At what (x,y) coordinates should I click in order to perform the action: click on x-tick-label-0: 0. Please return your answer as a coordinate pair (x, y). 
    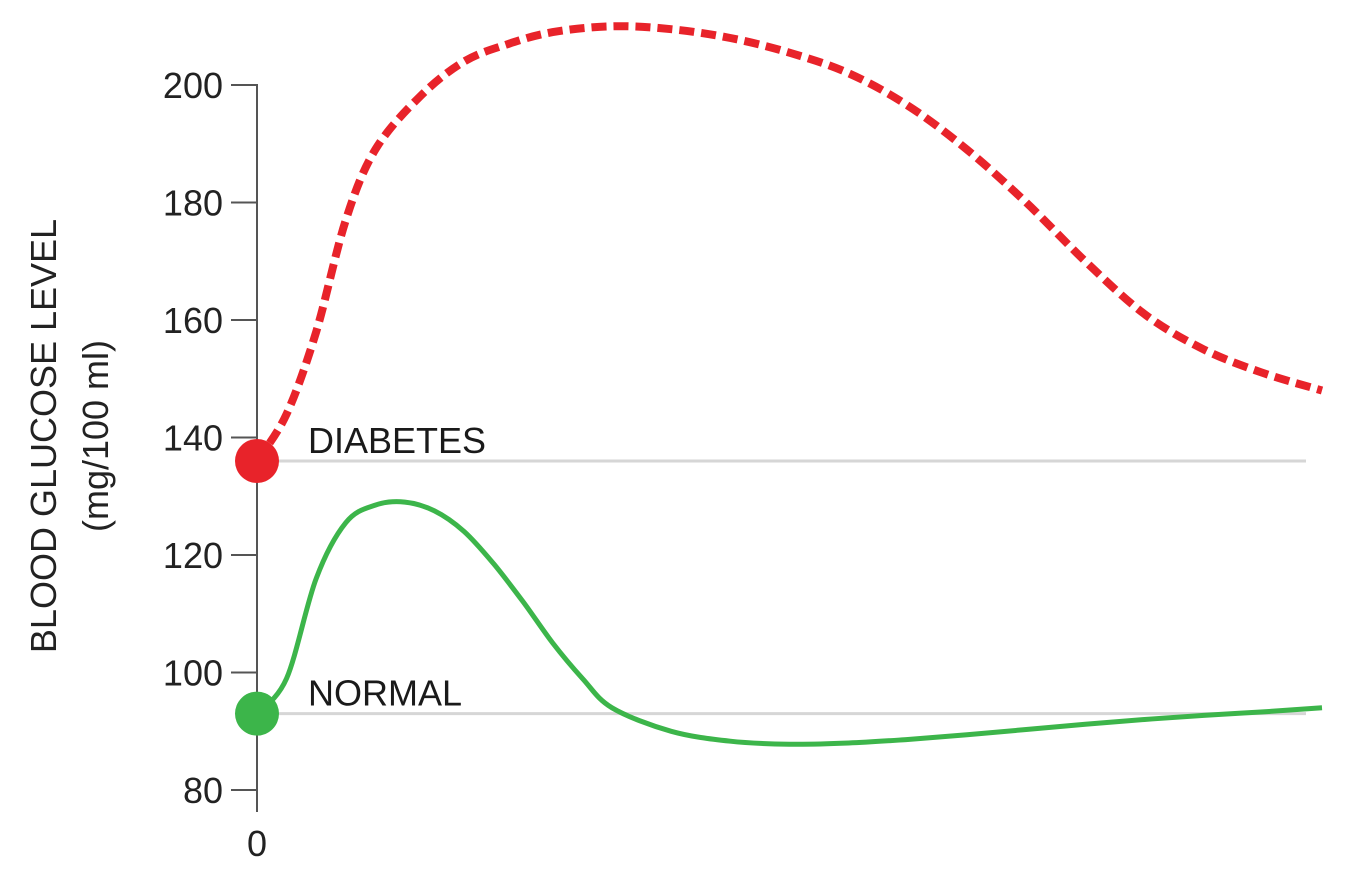
    Looking at the image, I should click on (257, 843).